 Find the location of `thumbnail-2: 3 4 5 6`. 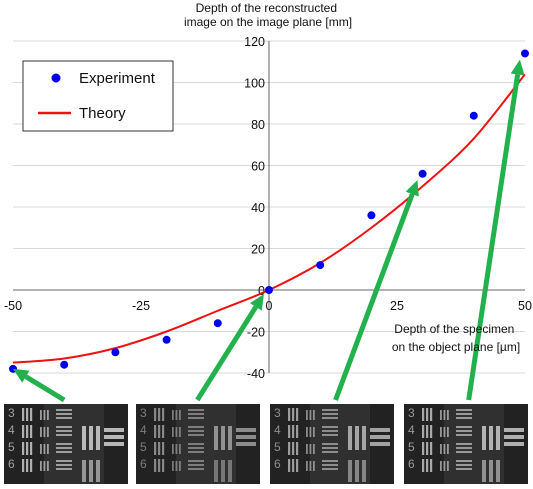

thumbnail-2: 3 4 5 6 is located at coordinates (198, 444).